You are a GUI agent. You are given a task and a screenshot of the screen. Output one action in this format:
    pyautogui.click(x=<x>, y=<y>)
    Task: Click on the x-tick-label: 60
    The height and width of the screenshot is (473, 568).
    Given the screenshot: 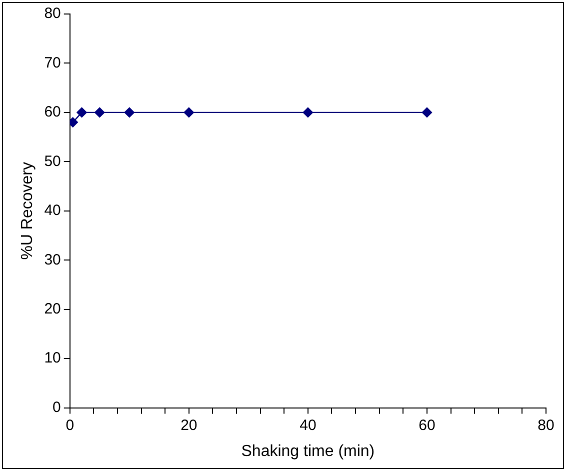 What is the action you would take?
    pyautogui.click(x=427, y=425)
    